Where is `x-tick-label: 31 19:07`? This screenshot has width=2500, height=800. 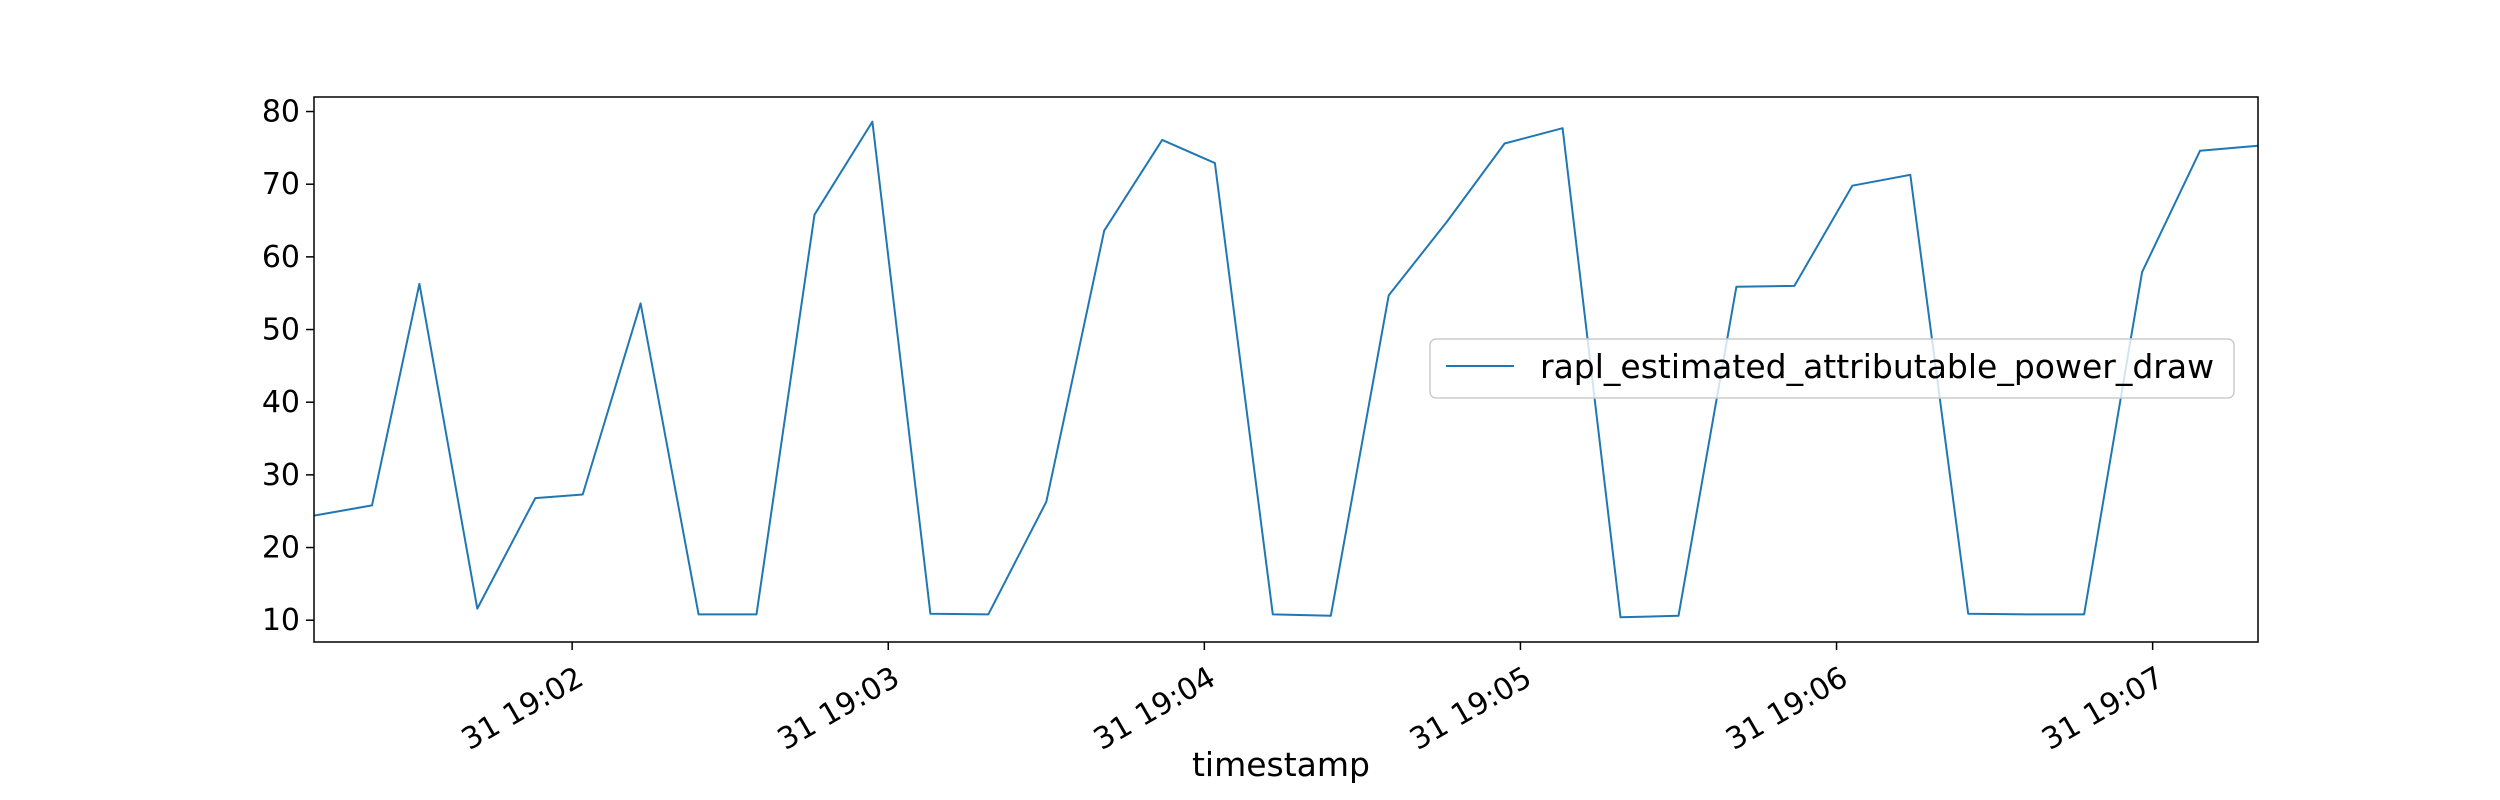 x-tick-label: 31 19:07 is located at coordinates (2103, 708).